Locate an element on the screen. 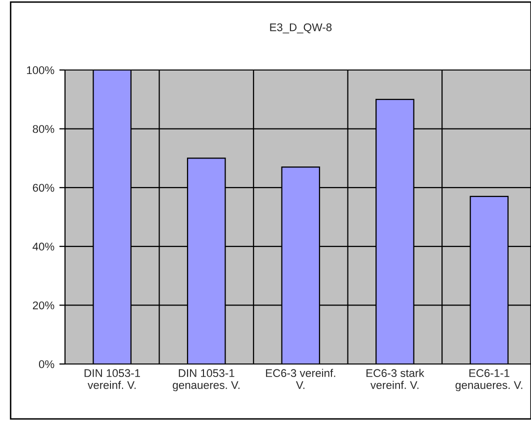  y-tick-label: 0% is located at coordinates (46, 364).